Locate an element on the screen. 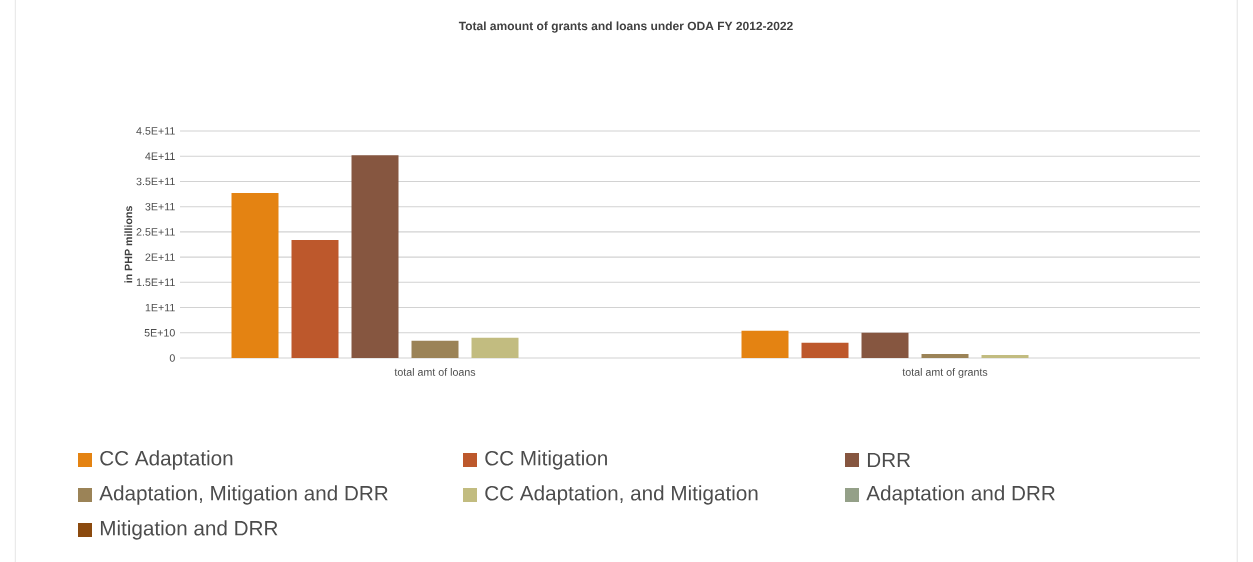 The image size is (1253, 562). legend-label: CC Adaptation, and Mitigation is located at coordinates (621, 495).